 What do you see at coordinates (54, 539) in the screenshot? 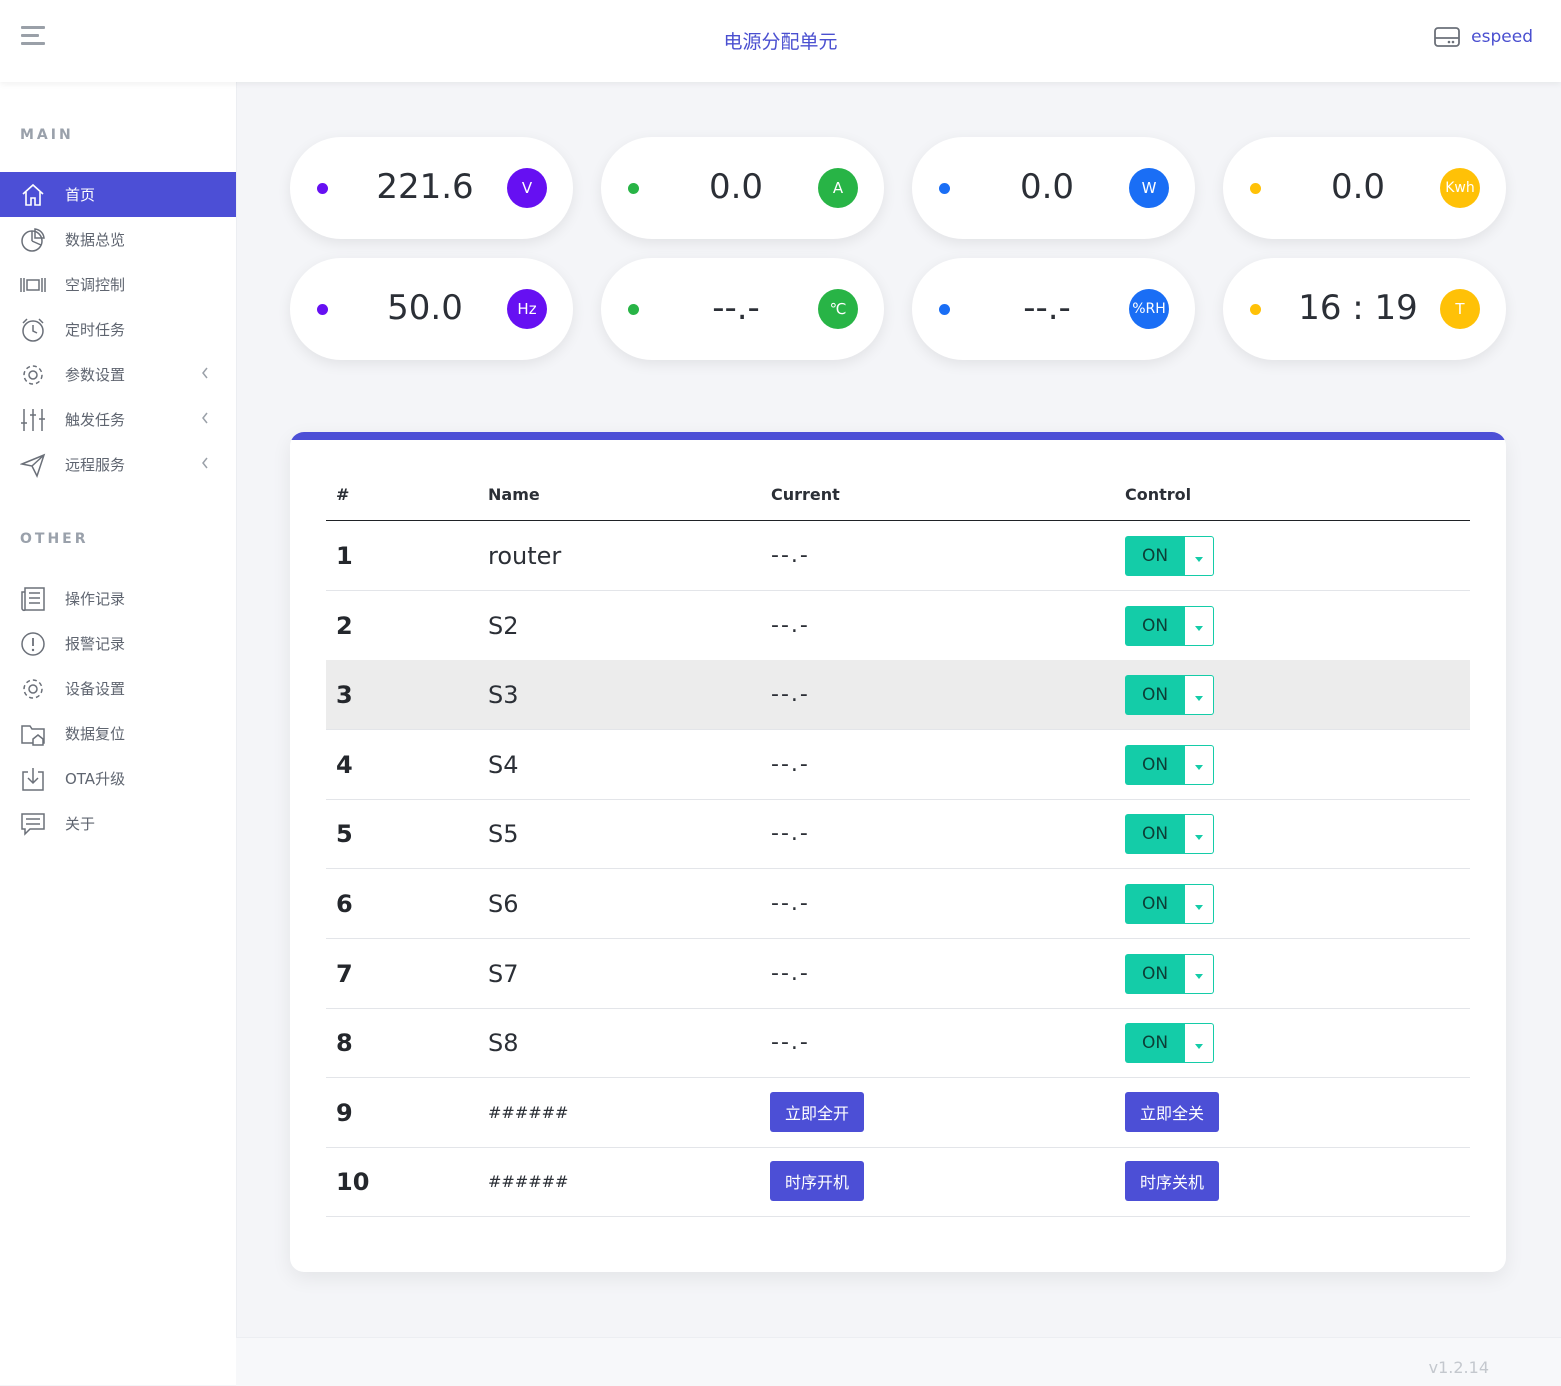
I see `sidebar-section-other: OTHER` at bounding box center [54, 539].